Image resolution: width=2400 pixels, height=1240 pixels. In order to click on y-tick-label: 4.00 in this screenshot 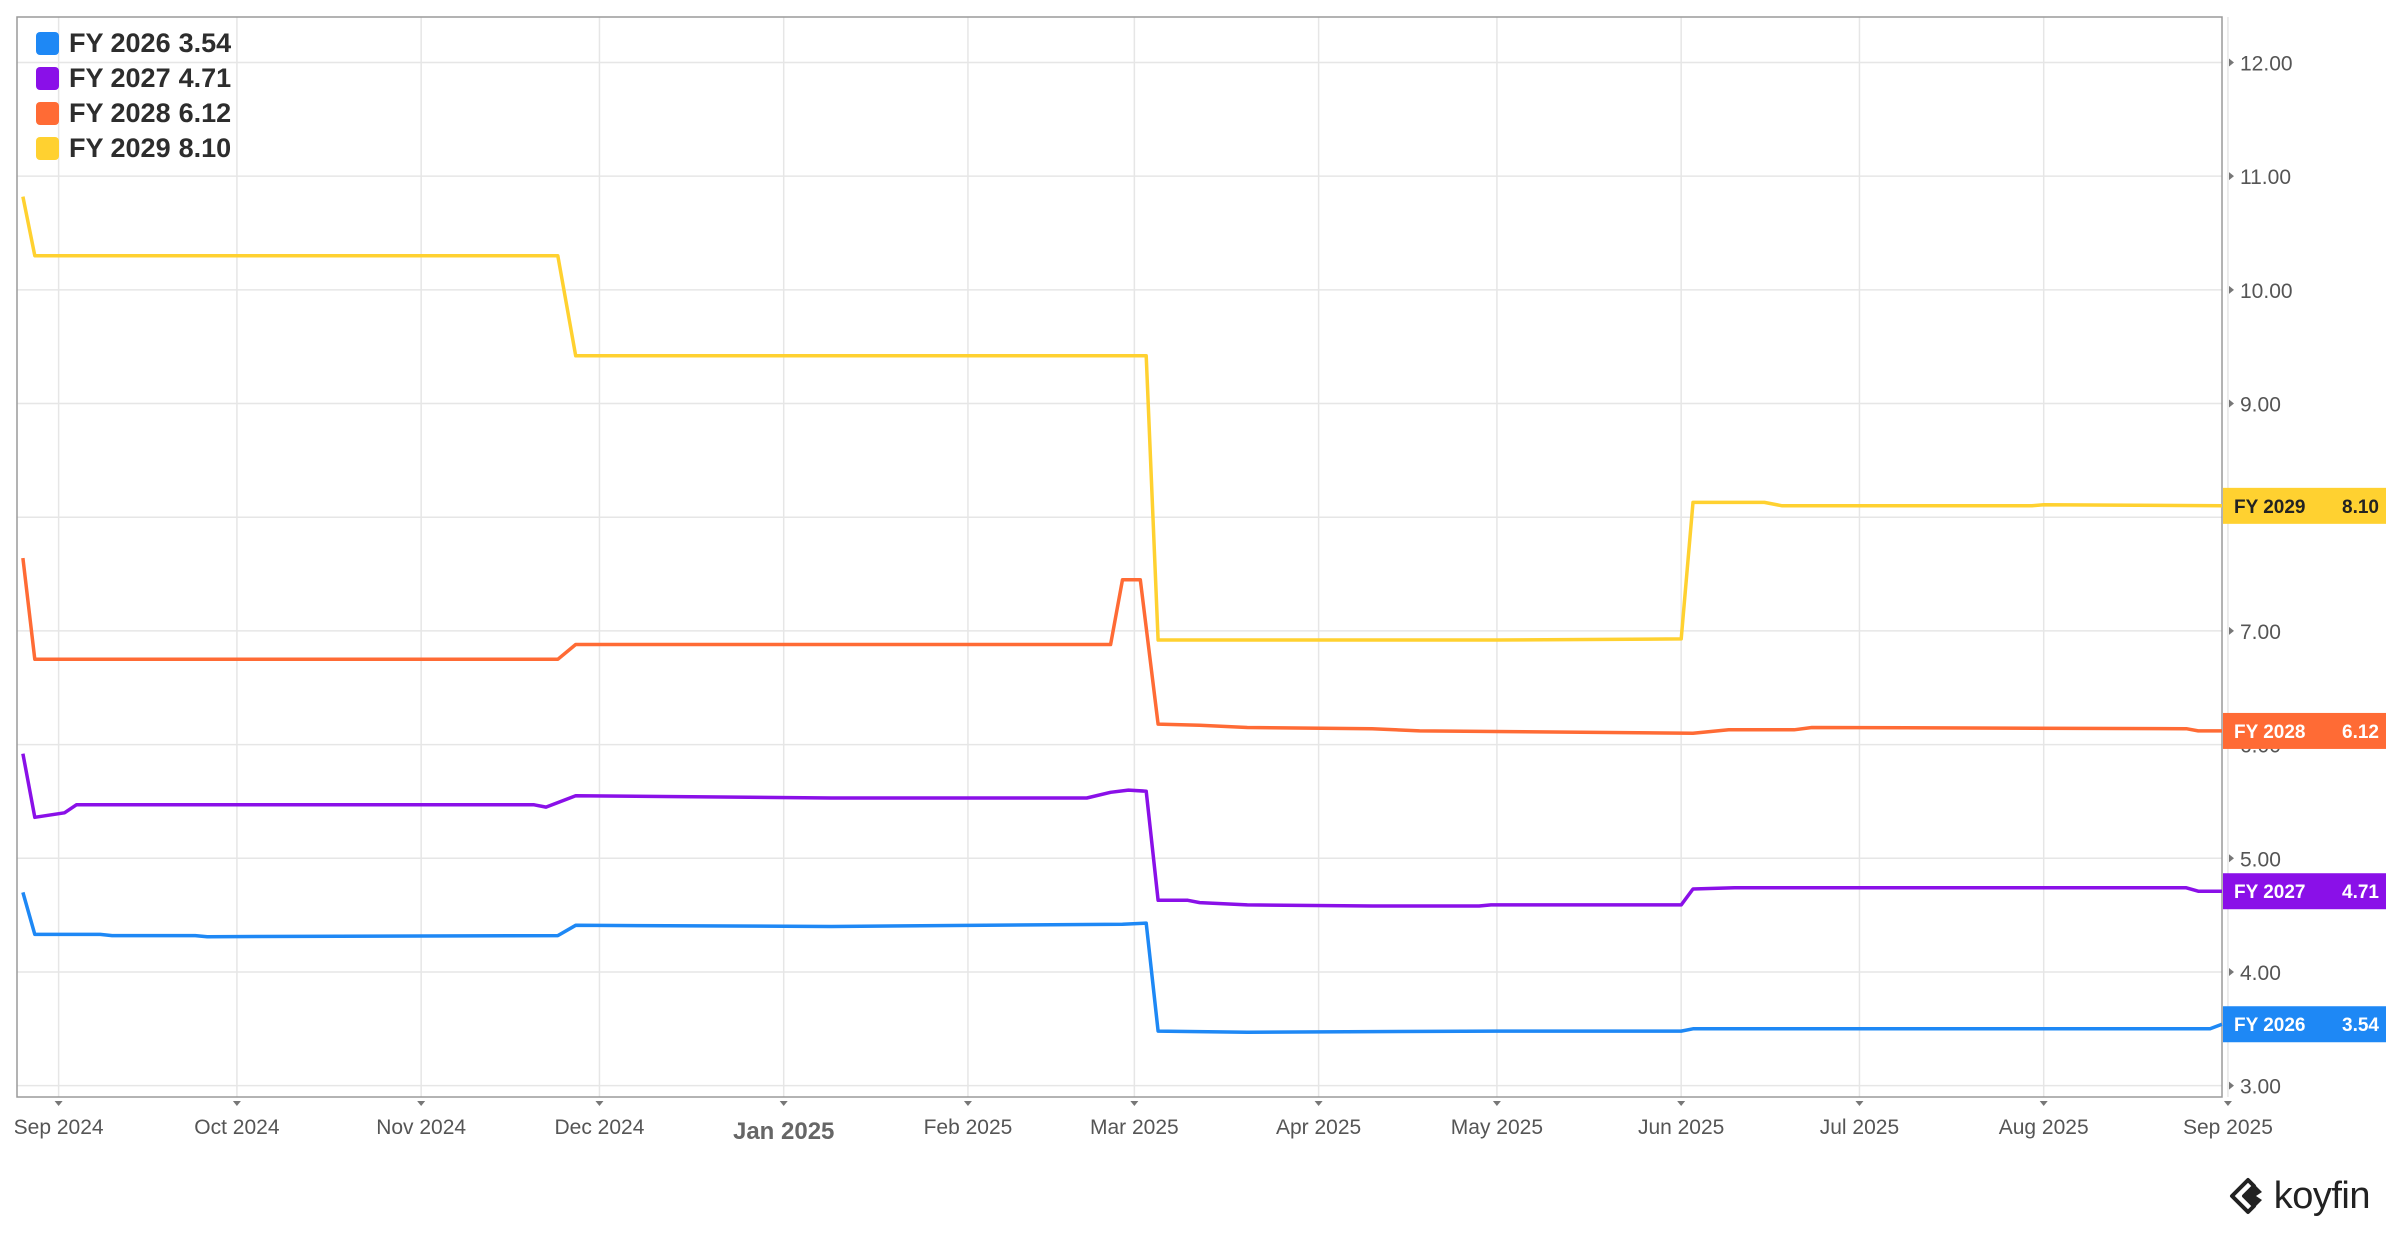, I will do `click(2260, 973)`.